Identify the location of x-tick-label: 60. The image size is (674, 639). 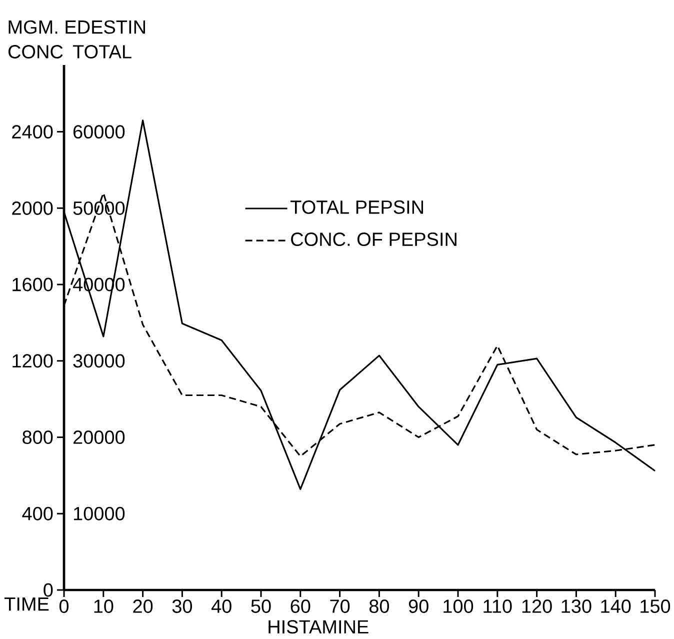
(300, 606).